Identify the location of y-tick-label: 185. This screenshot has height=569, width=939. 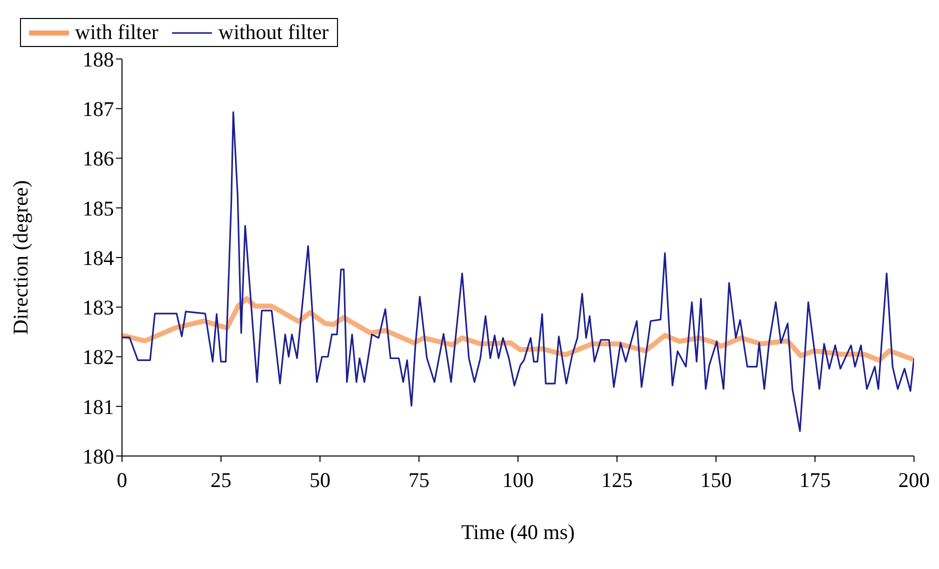
(98, 208).